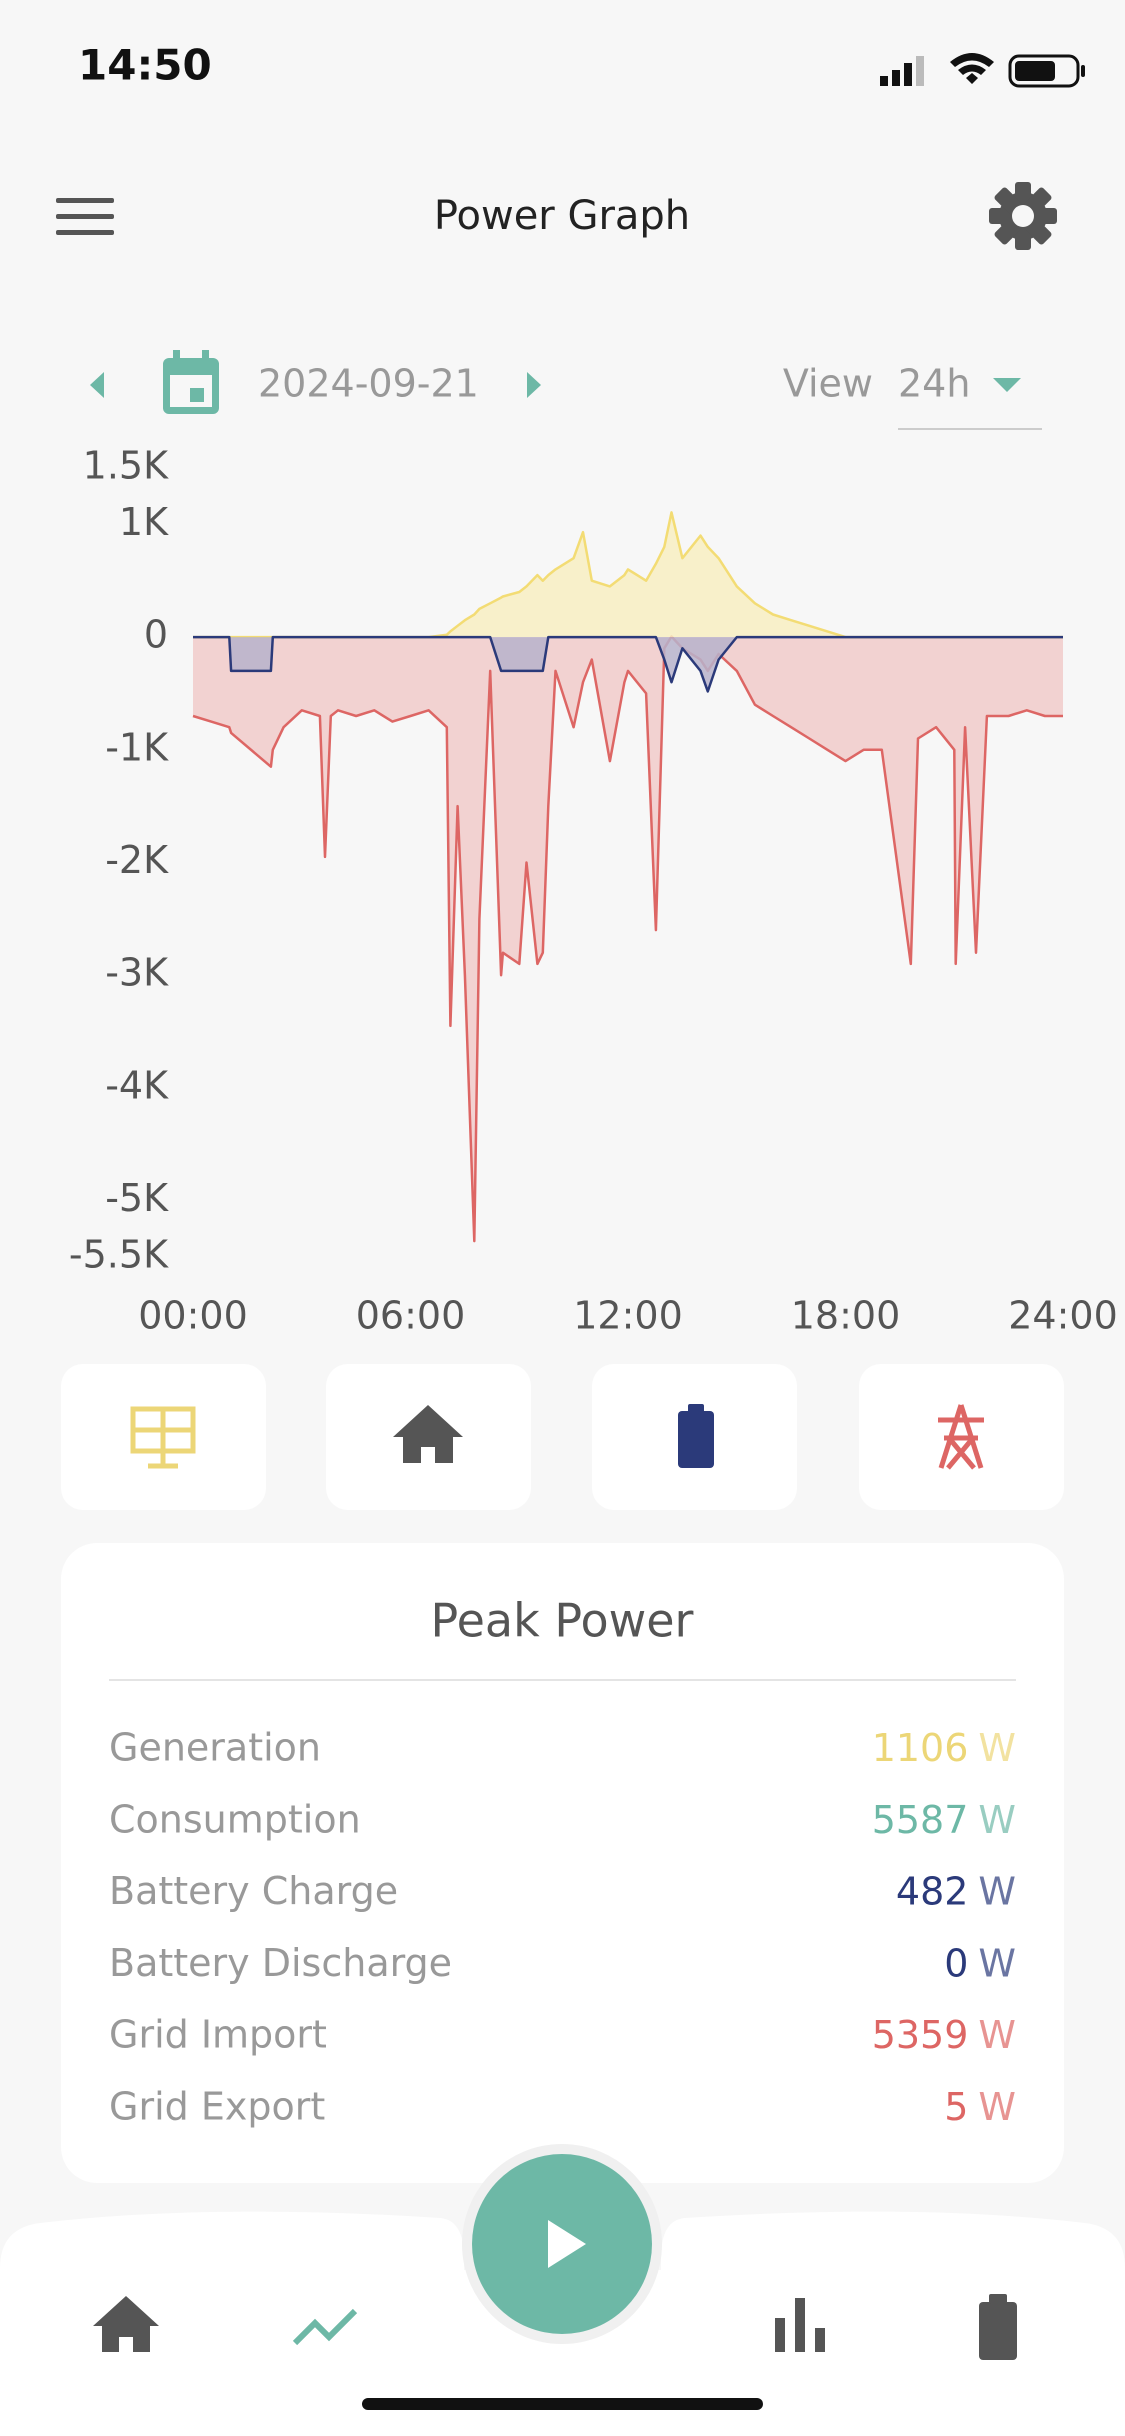 The height and width of the screenshot is (2436, 1125). Describe the element at coordinates (920, 1748) in the screenshot. I see `value: 1106` at that location.